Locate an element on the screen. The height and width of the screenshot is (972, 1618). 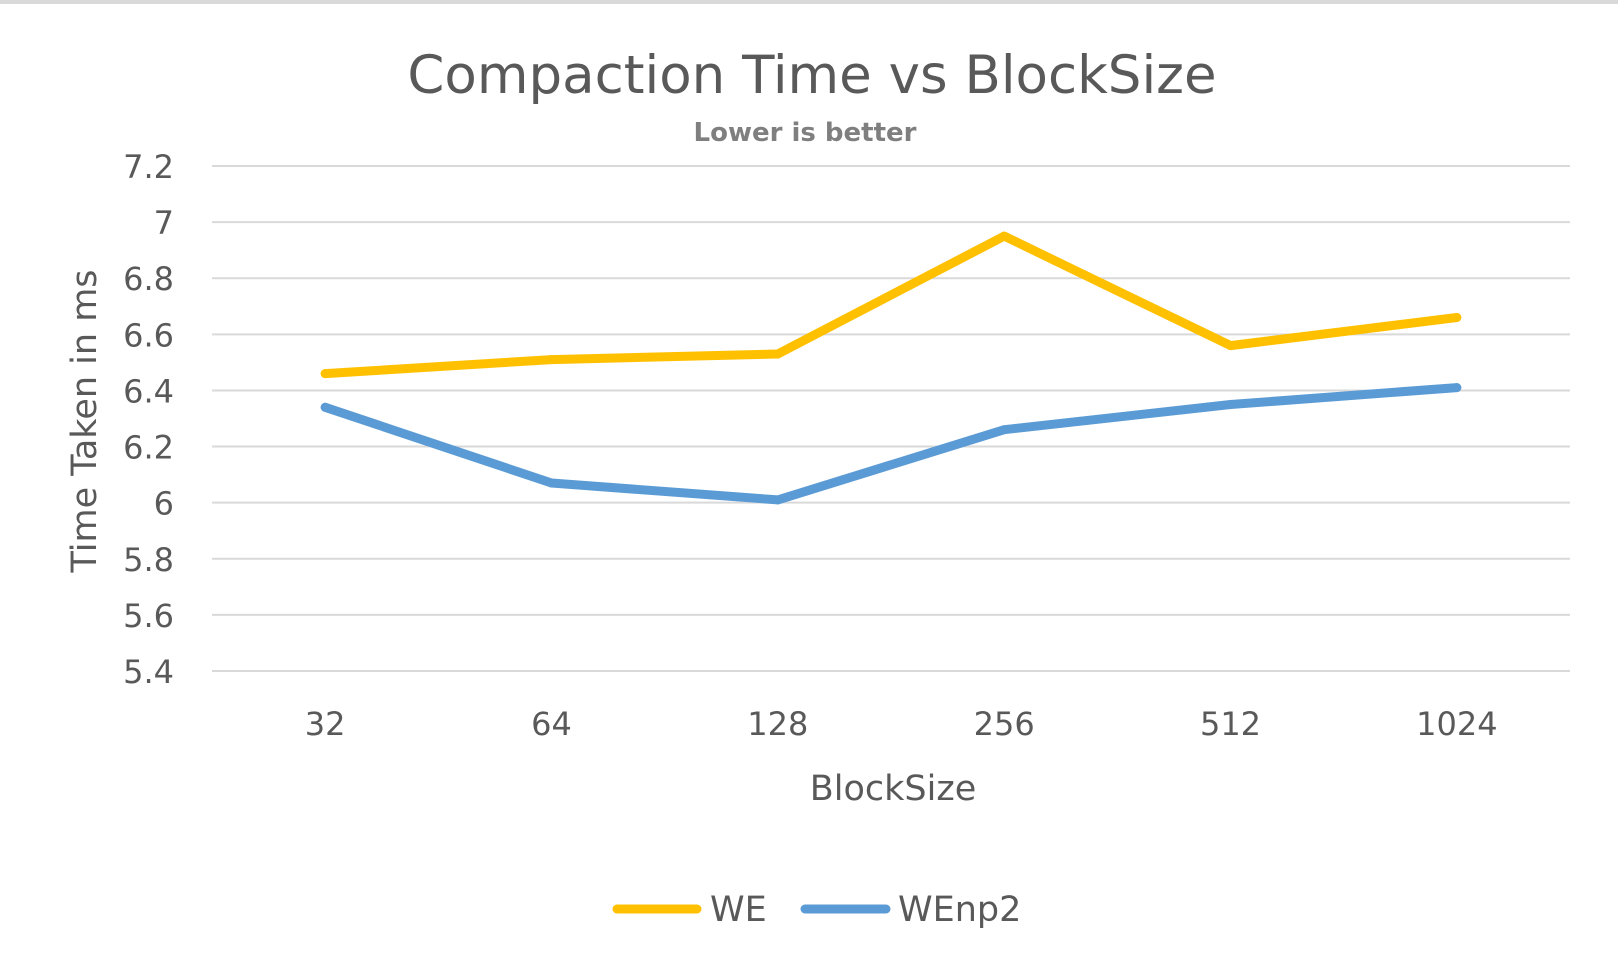
legend-item-wenp2: WEnp2 is located at coordinates (910, 910).